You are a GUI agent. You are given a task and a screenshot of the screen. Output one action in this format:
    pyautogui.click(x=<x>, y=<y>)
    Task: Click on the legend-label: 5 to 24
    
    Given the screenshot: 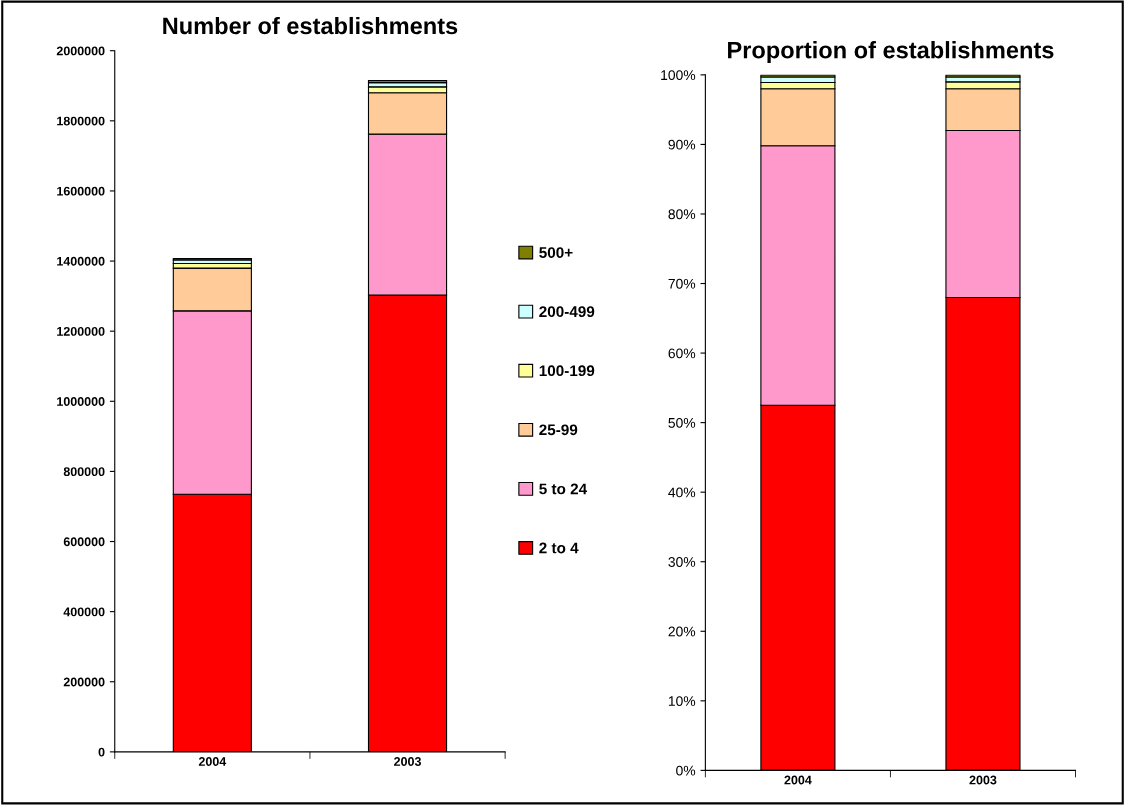 What is the action you would take?
    pyautogui.click(x=563, y=489)
    